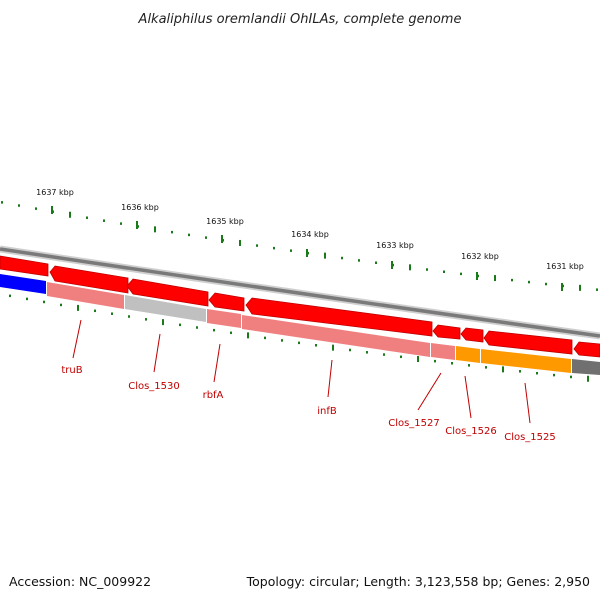 The width and height of the screenshot is (600, 600). Describe the element at coordinates (327, 411) in the screenshot. I see `gene-label: infB` at that location.